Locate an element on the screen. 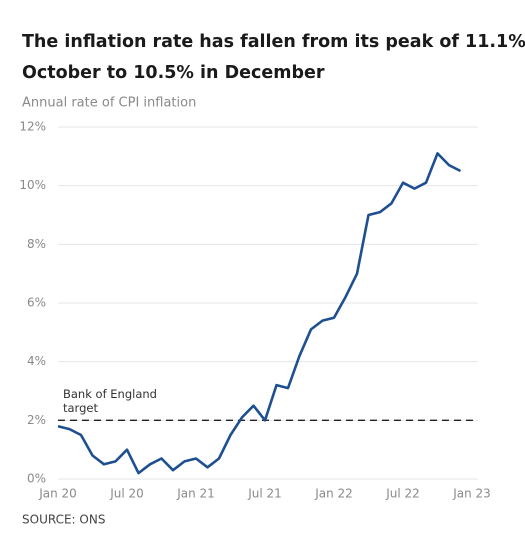  subtitle: Annual rate of CPI inflation is located at coordinates (109, 103).